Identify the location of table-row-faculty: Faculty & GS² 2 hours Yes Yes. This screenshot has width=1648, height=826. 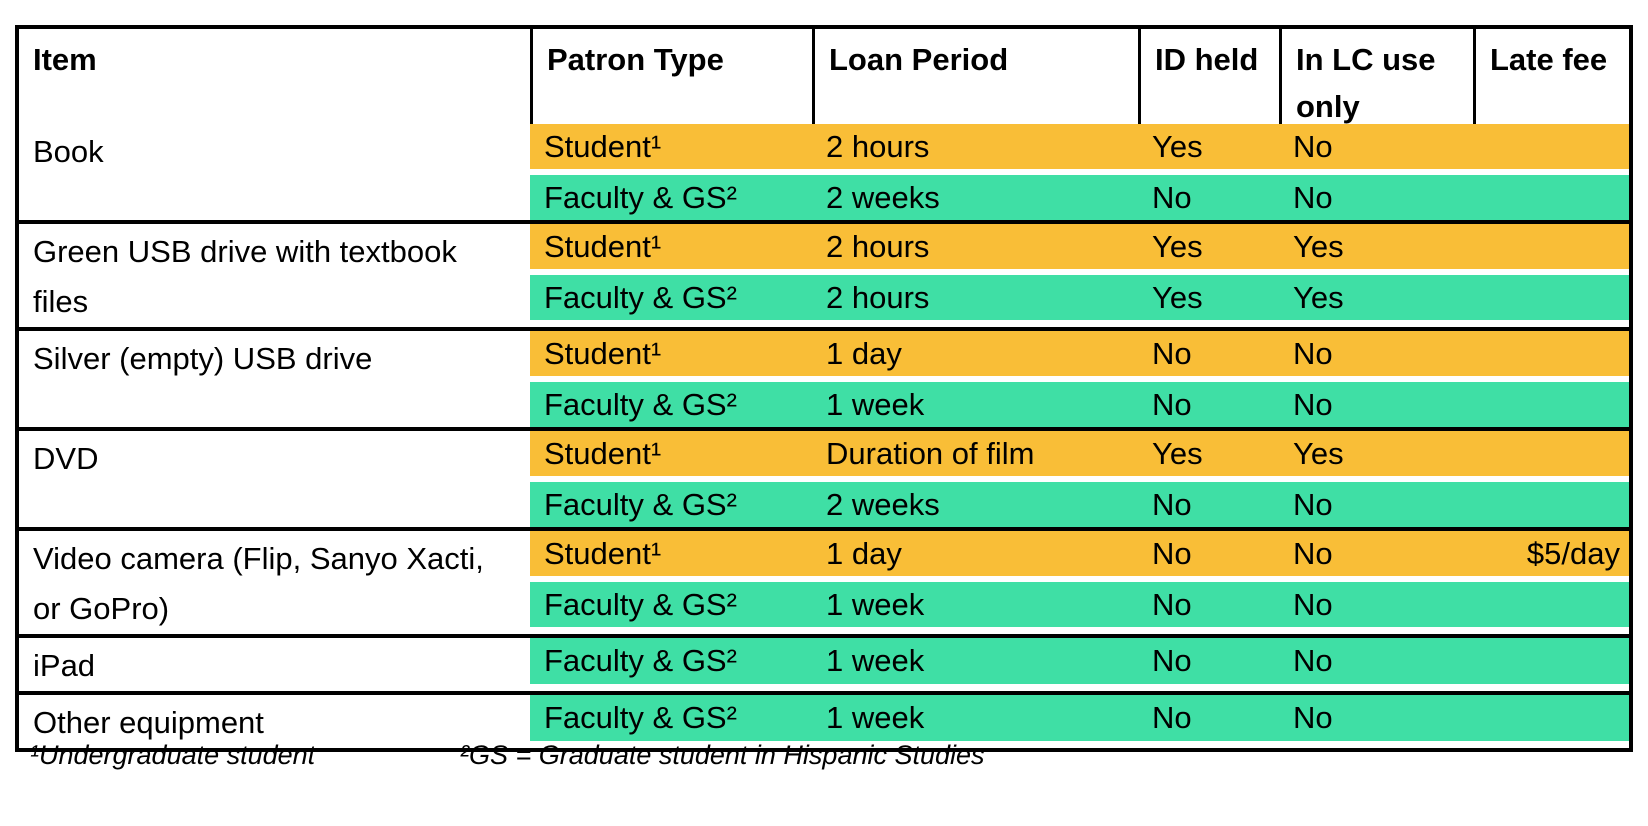
(1079, 297).